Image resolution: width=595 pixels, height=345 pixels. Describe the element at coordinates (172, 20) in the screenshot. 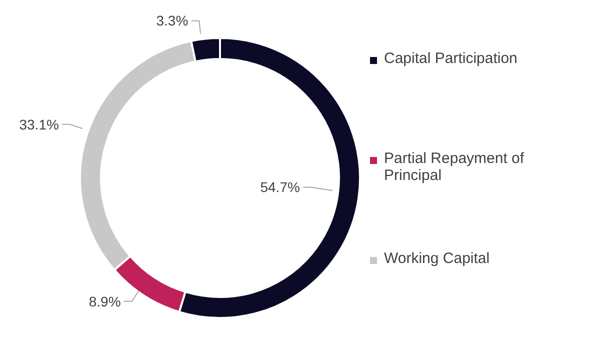

I see `data-label: 3.3%` at that location.